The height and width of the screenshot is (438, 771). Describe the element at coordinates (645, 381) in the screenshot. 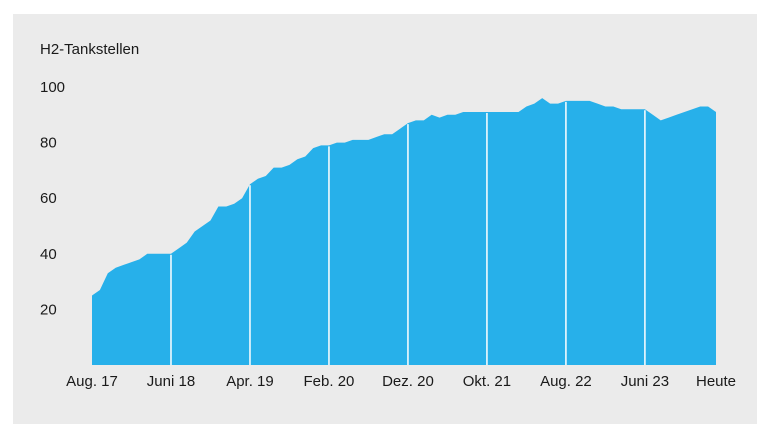

I see `x-tick-label: Juni 23` at that location.